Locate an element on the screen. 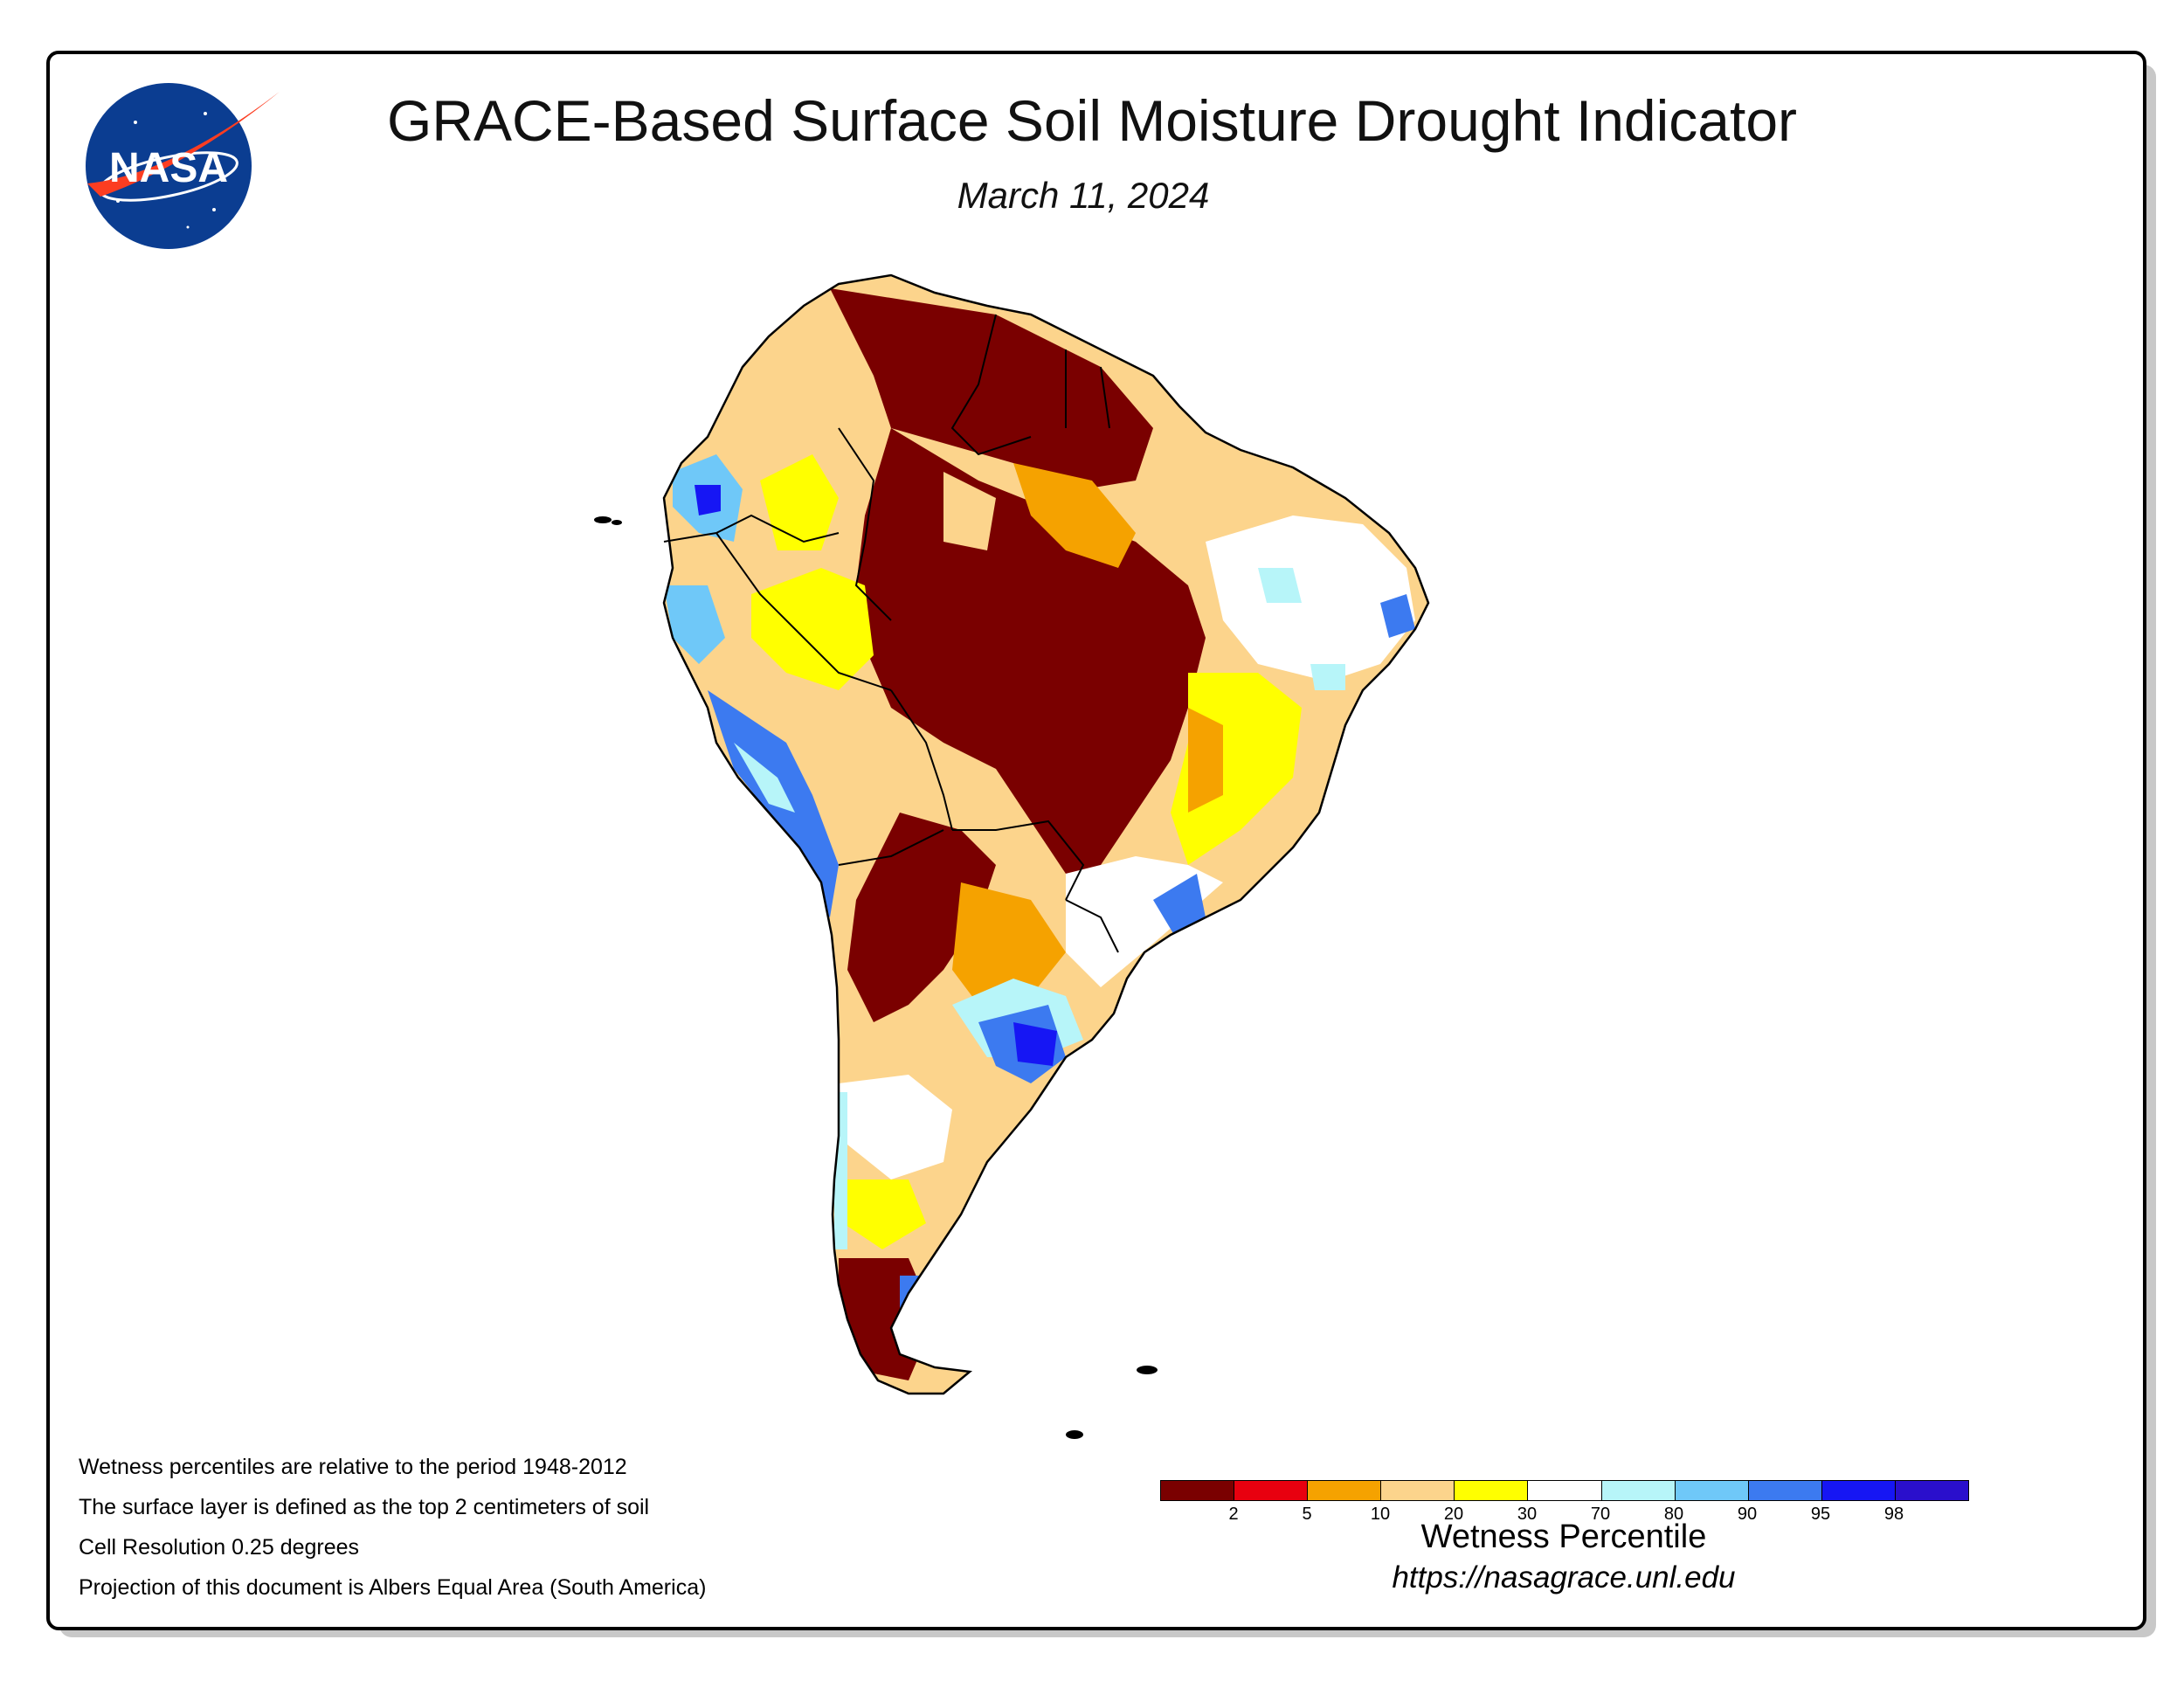 The width and height of the screenshot is (2184, 1688). legend-tick-label: 2 is located at coordinates (1233, 1514).